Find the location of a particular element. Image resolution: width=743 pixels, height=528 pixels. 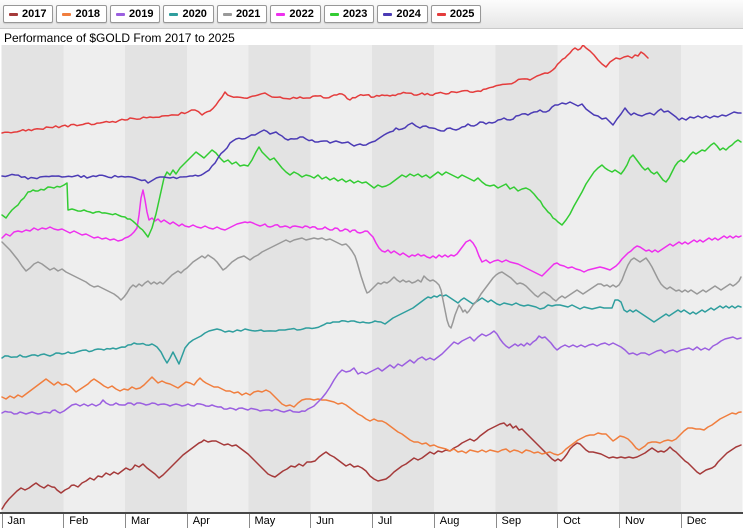

chart-title: Performance of $GOLD From 2017 to 2025 is located at coordinates (371, 37).